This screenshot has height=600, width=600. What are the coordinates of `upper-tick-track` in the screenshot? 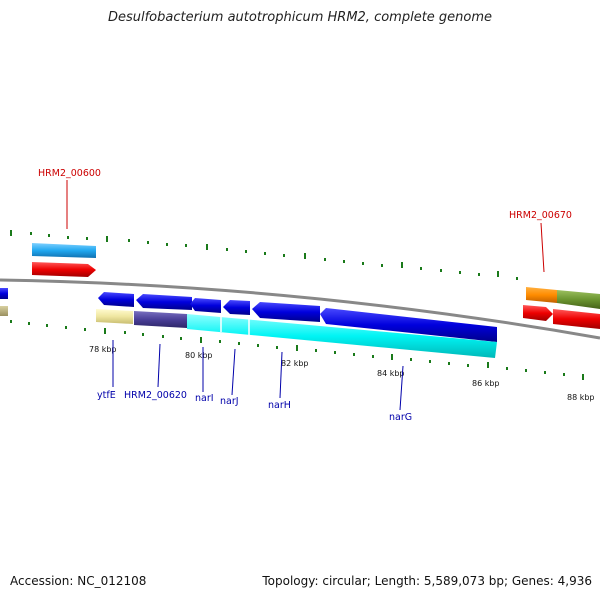 It's located at (264, 255).